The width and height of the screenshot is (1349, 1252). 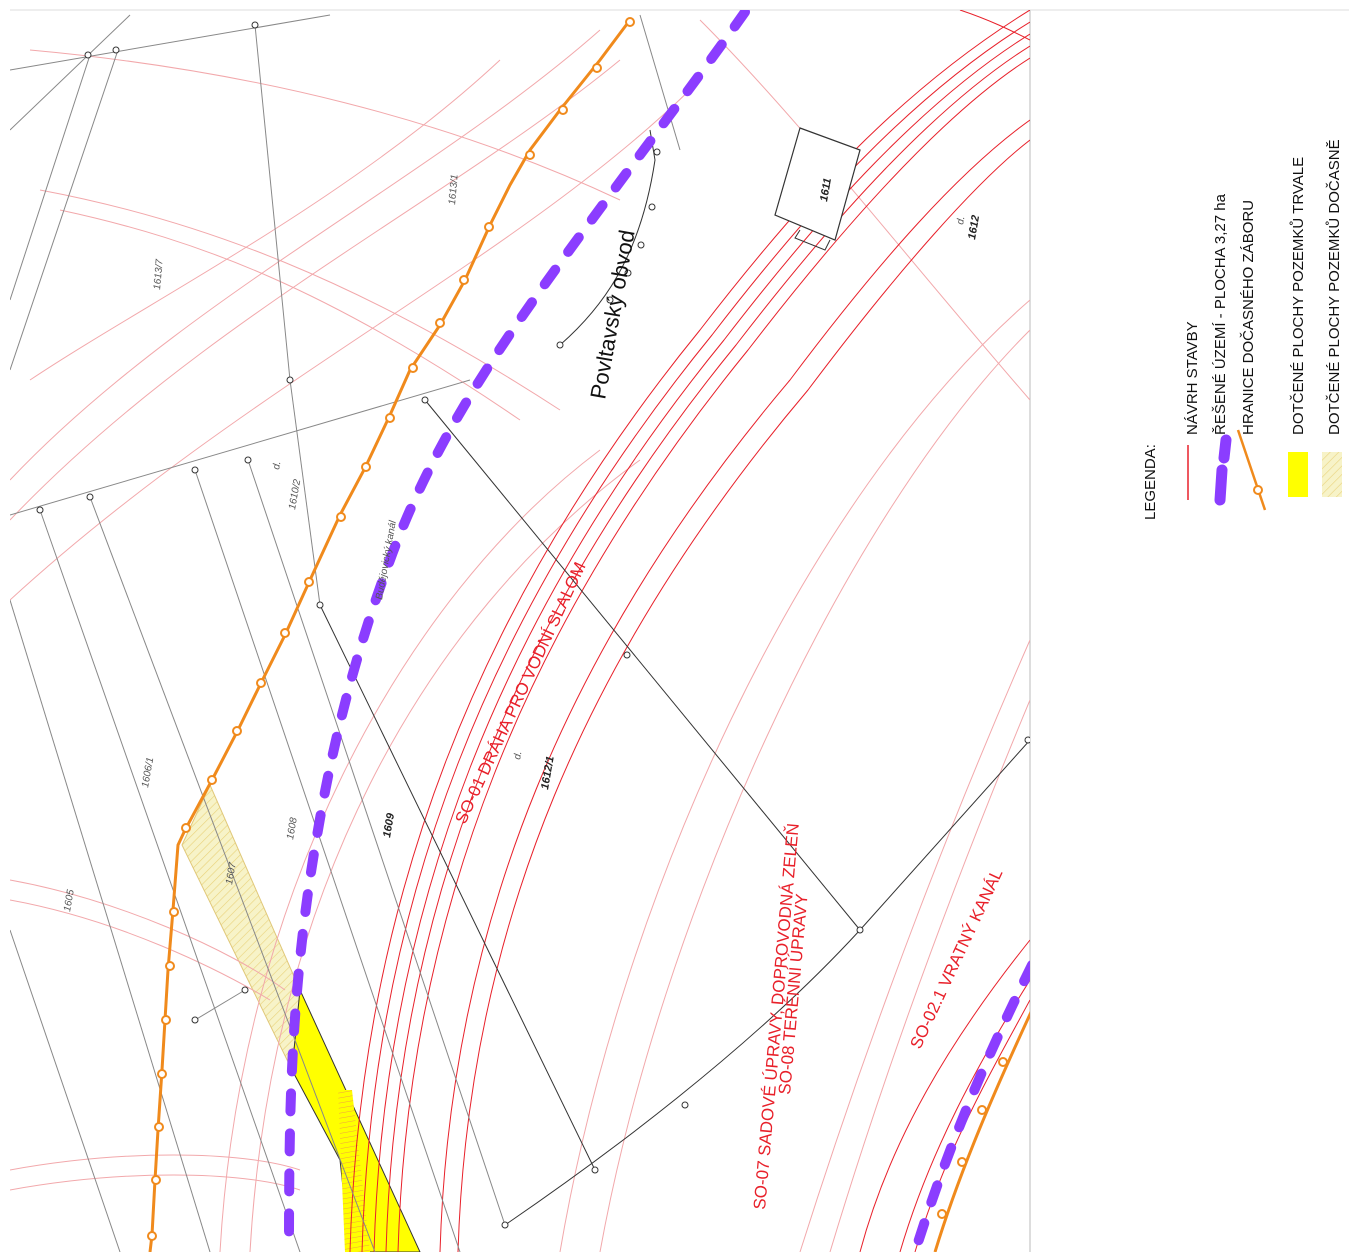 I want to click on parcel-label: 1607, so click(x=231, y=873).